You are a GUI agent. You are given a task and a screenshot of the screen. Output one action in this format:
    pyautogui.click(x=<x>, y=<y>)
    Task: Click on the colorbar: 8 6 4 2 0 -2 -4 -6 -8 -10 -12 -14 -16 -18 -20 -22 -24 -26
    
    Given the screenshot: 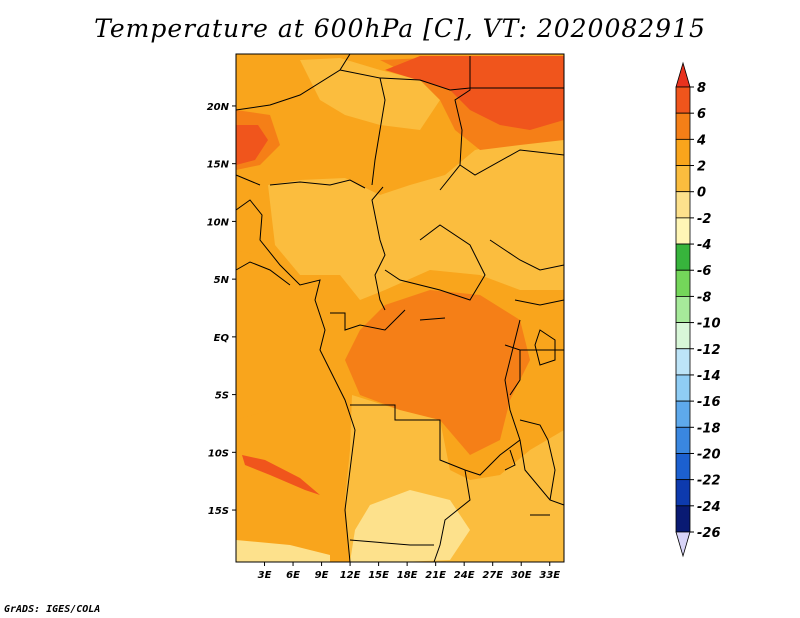 What is the action you would take?
    pyautogui.click(x=698, y=309)
    